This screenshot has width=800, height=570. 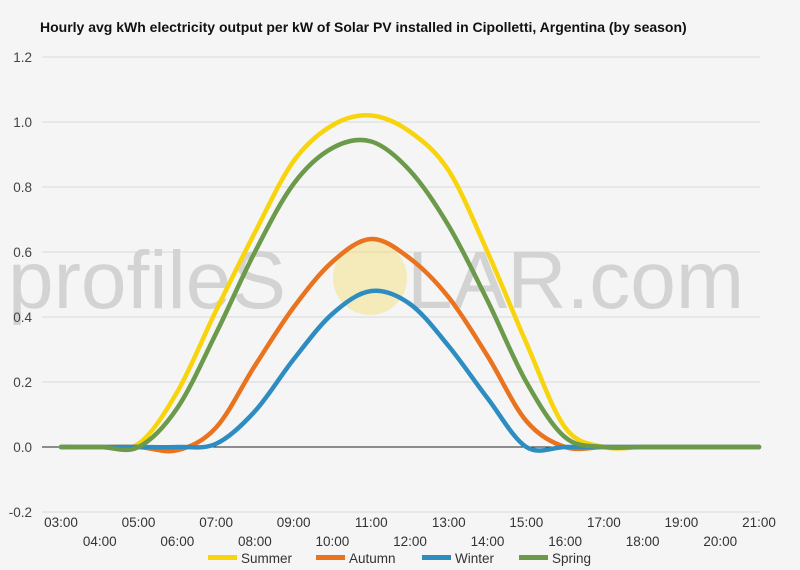 I want to click on y-tick-label: 0.2, so click(x=22, y=382).